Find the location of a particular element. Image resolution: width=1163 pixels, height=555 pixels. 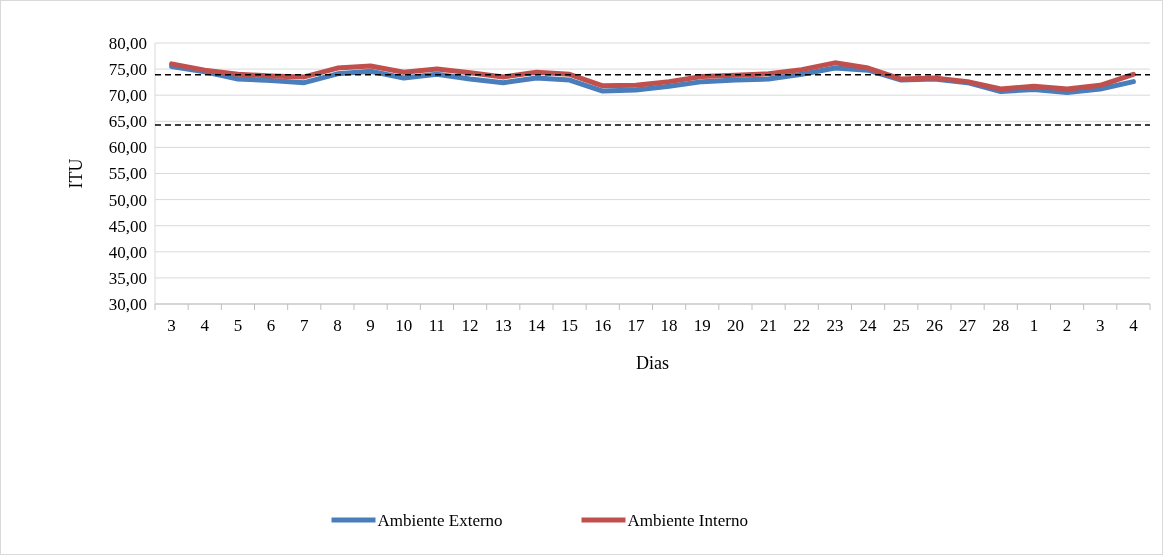

y-tick-label: 30,00 is located at coordinates (127, 304).